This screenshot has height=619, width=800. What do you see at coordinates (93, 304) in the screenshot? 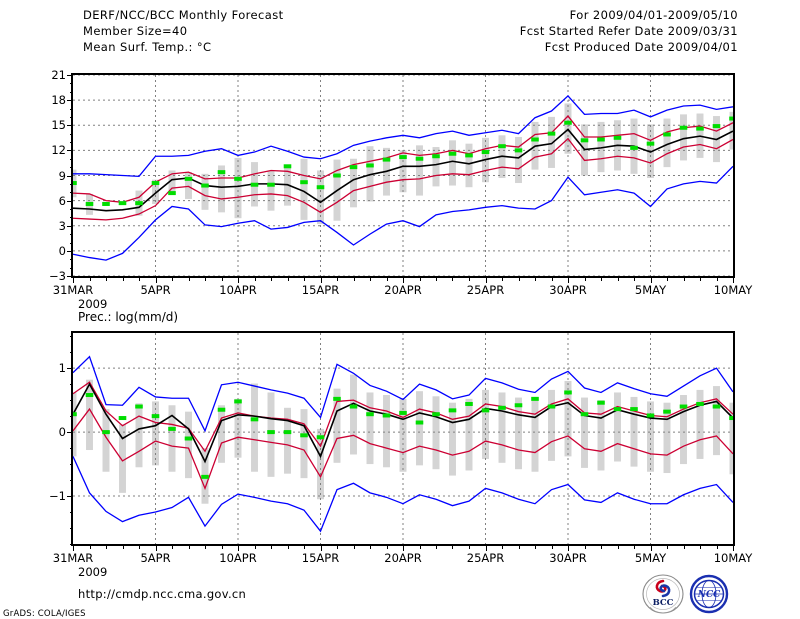
I see `x-axis-year-label: 2009` at bounding box center [93, 304].